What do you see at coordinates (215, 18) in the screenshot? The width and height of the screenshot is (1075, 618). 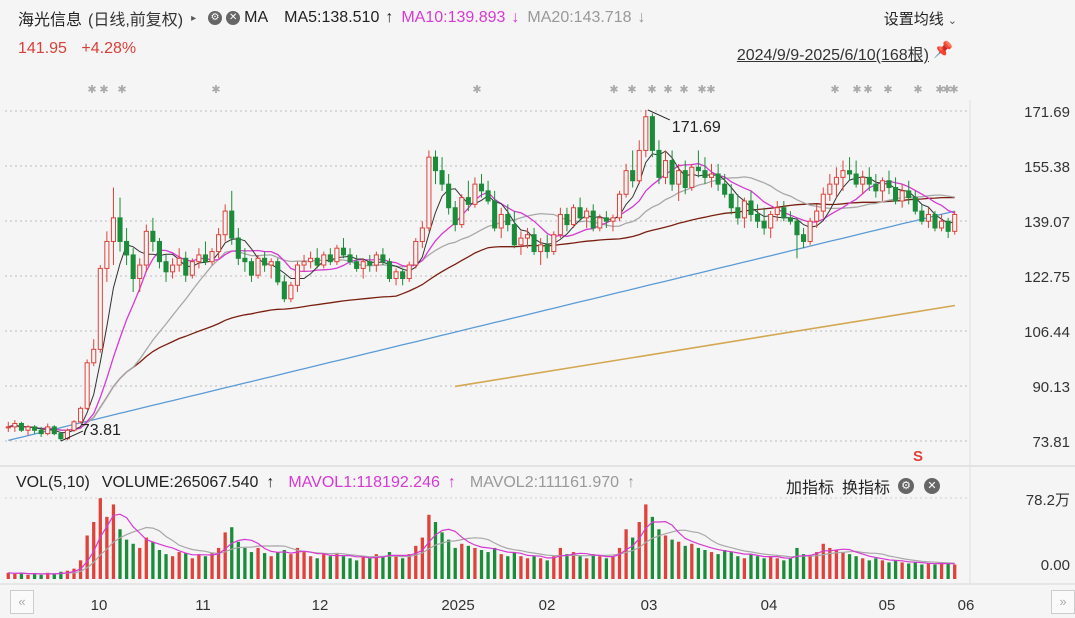 I see `gear-icon: ⚙` at bounding box center [215, 18].